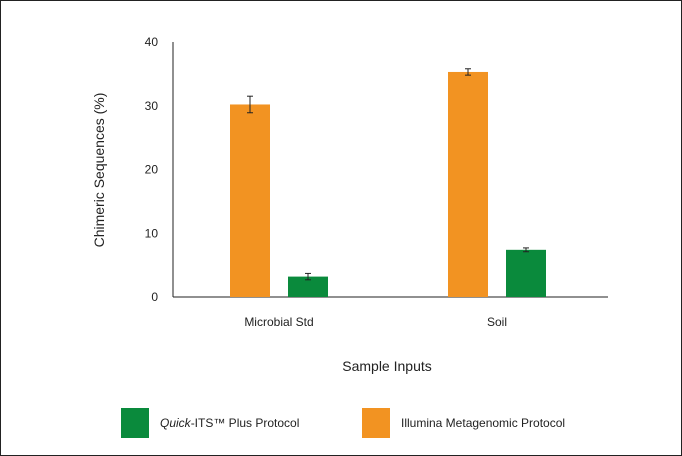 The width and height of the screenshot is (682, 456). Describe the element at coordinates (152, 233) in the screenshot. I see `y-tick-label: 10` at that location.